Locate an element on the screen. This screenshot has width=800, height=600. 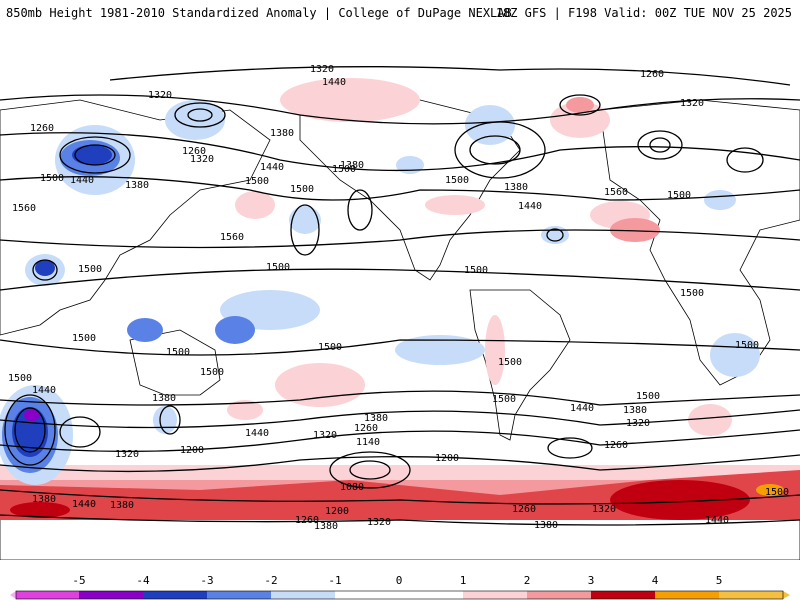
contour-label: 1140 is located at coordinates (368, 442).